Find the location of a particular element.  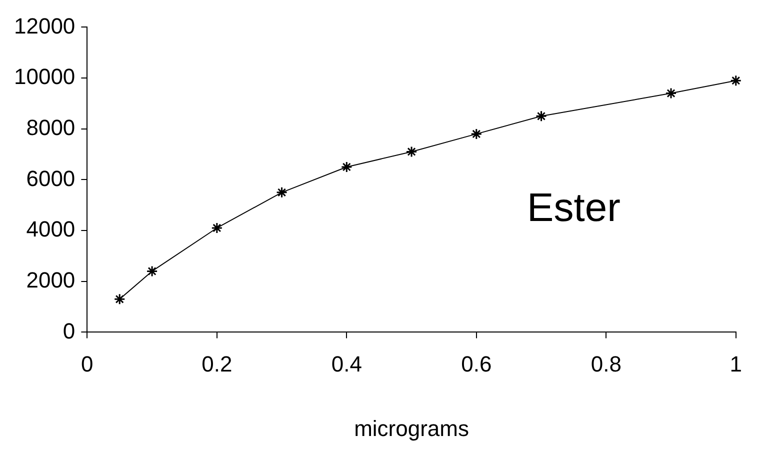

y-tick-label: 4000 is located at coordinates (51, 229).